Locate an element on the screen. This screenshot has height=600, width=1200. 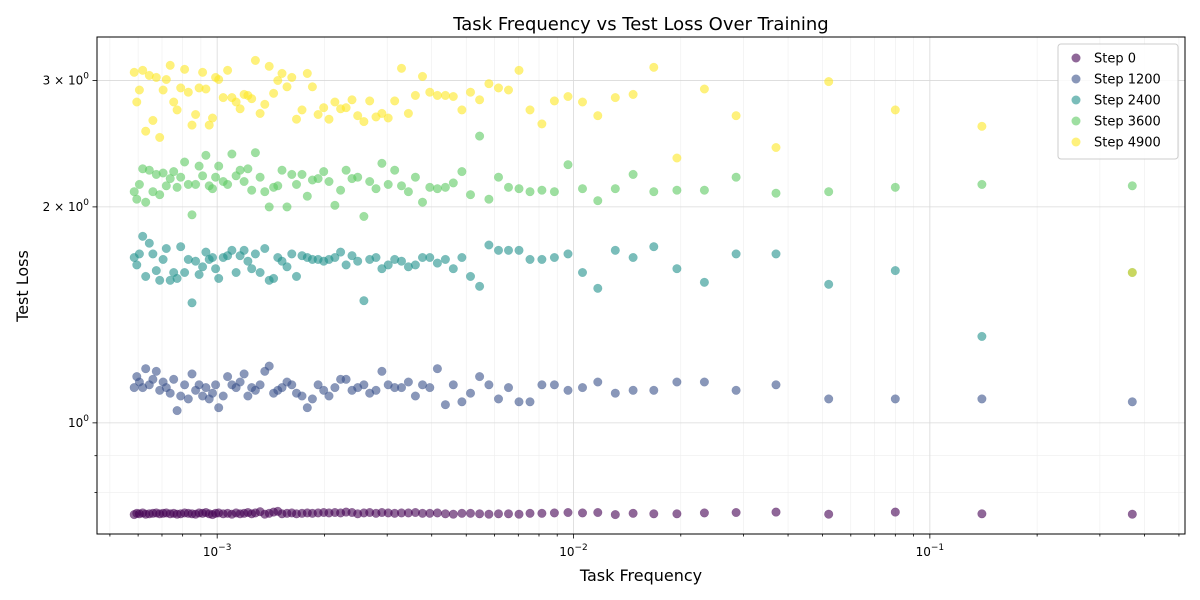
legend-marker is located at coordinates (1076, 100).